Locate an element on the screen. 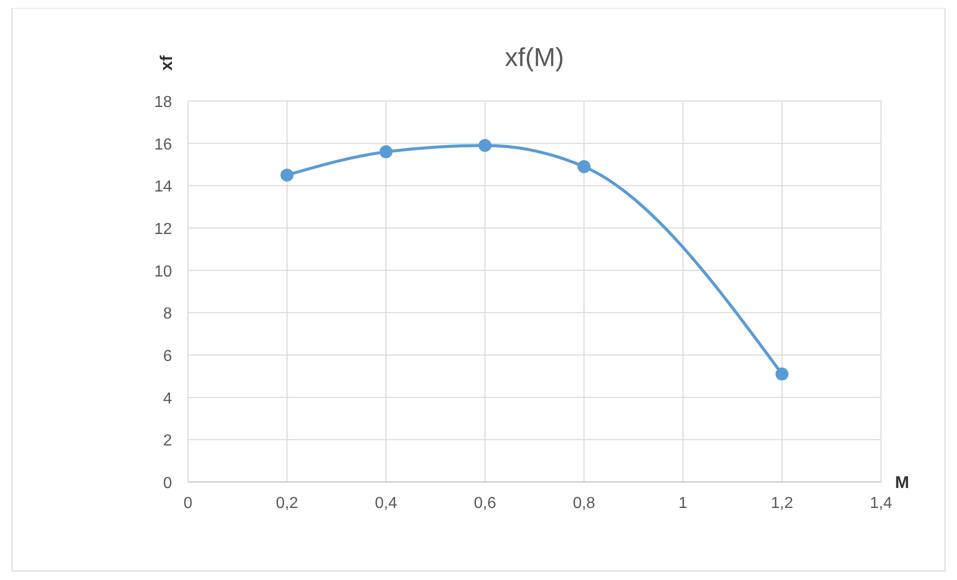 This screenshot has width=957, height=580. y-tick-label: 4 is located at coordinates (167, 399).